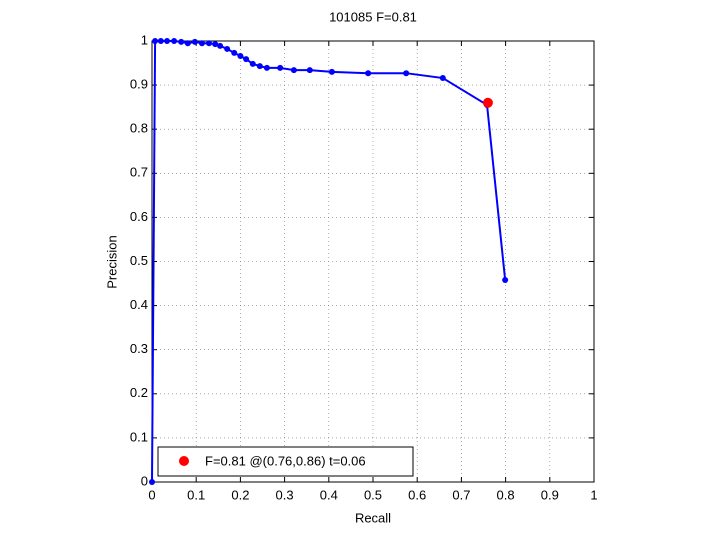 The height and width of the screenshot is (540, 720). What do you see at coordinates (139, 392) in the screenshot?
I see `y-tick-label: 0.2` at bounding box center [139, 392].